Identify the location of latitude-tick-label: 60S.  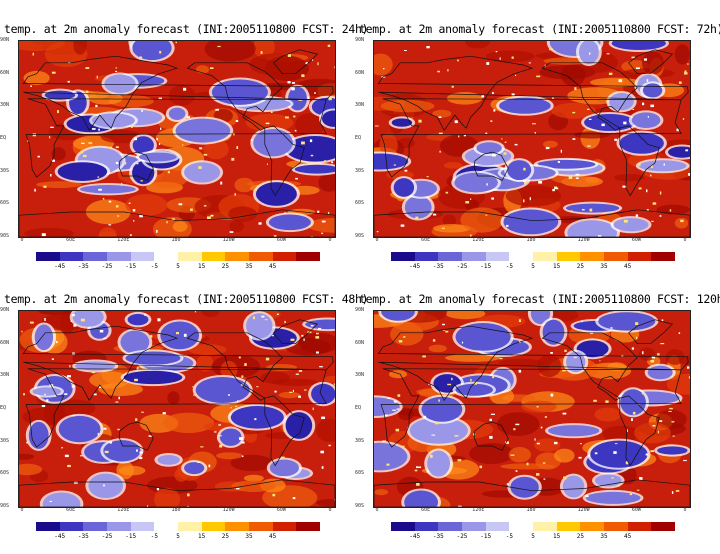
(359, 203).